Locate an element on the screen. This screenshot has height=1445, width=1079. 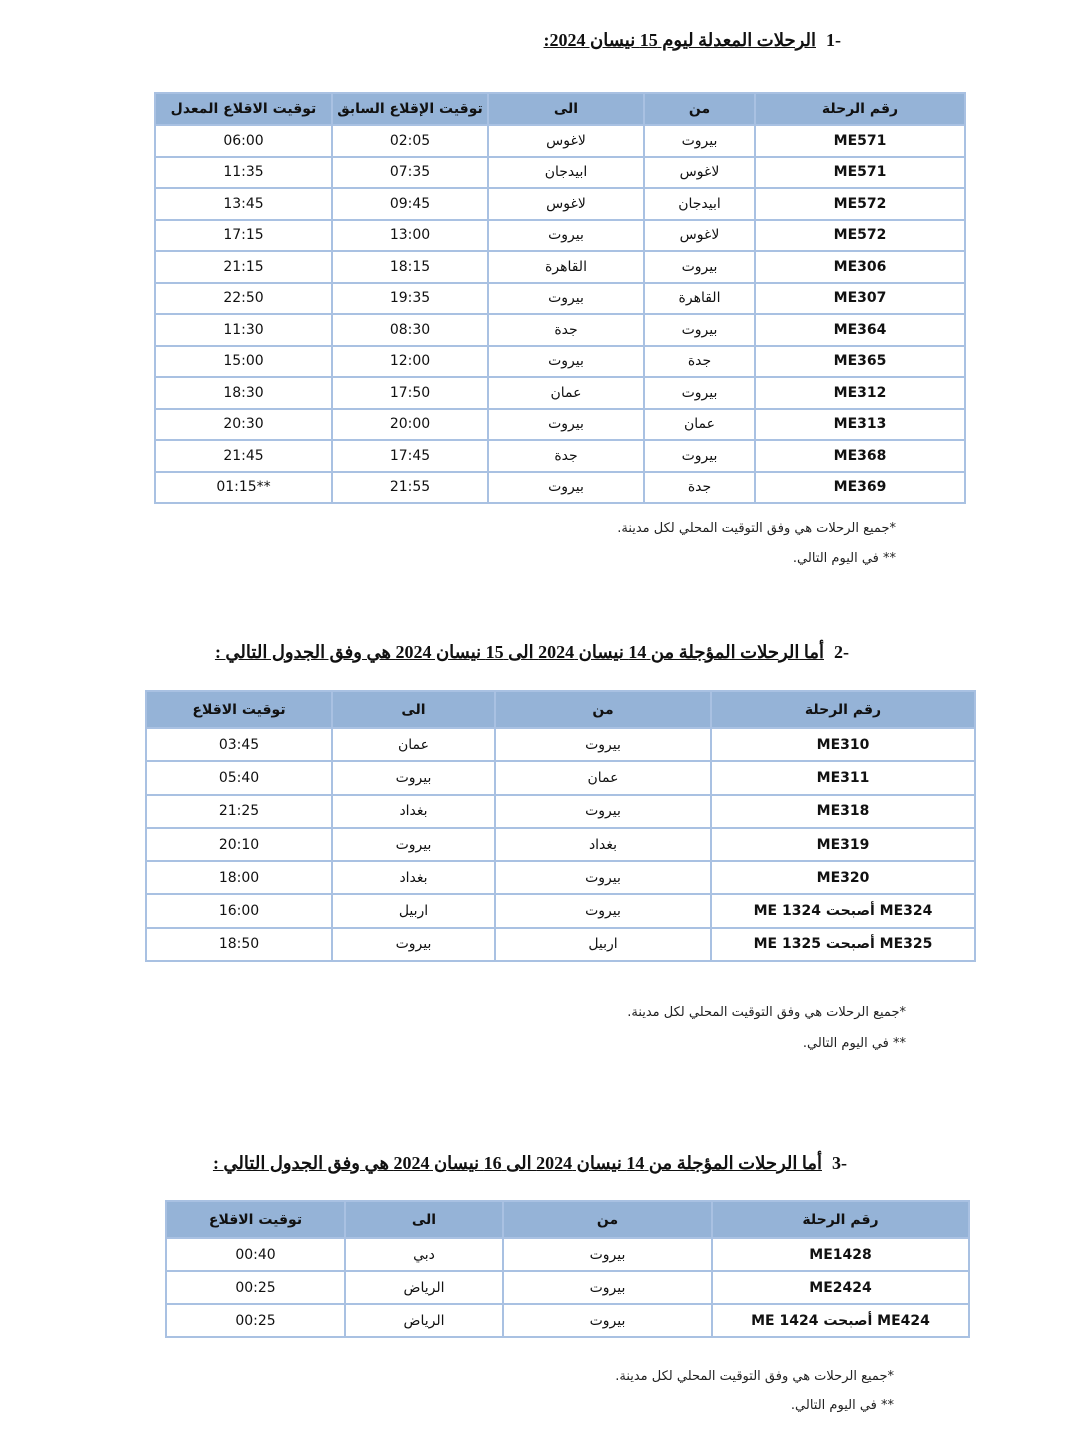
table-row: ME306 بيروت القاهرة 18:15 21:15 is located at coordinates (560, 267).